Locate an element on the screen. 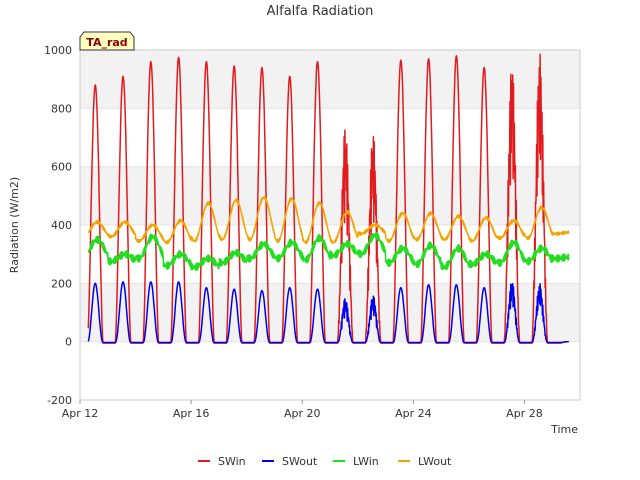  legend-label: SWout is located at coordinates (300, 461).